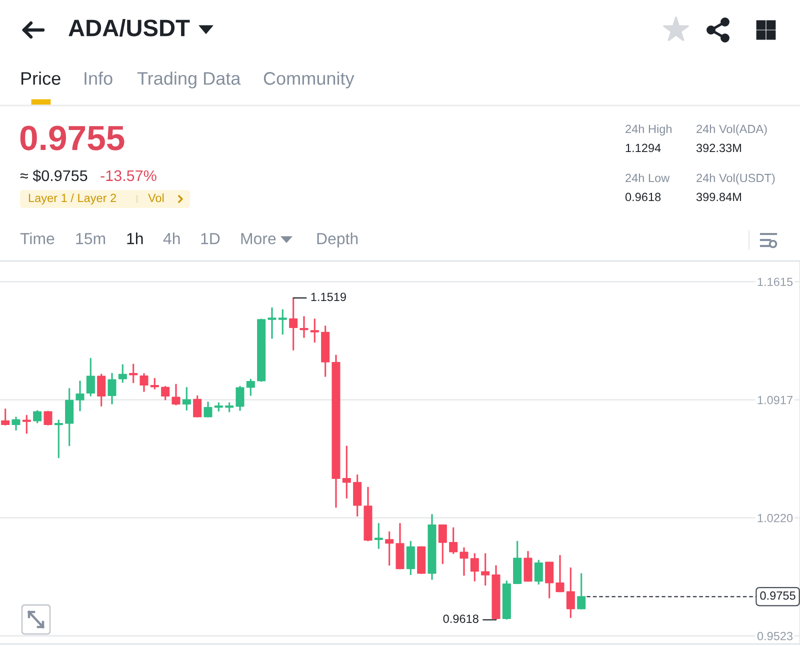 This screenshot has width=800, height=646. I want to click on y-tick-label: 1.1615, so click(775, 282).